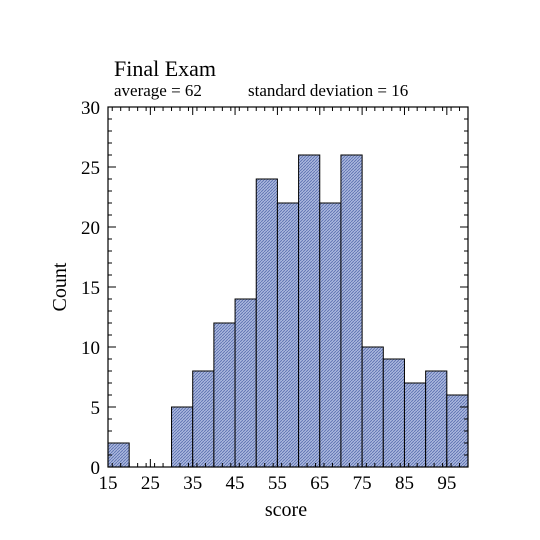 The image size is (540, 540). I want to click on x-tick-labels: 15 25 35 45 55 65 75 85 95, so click(278, 483).